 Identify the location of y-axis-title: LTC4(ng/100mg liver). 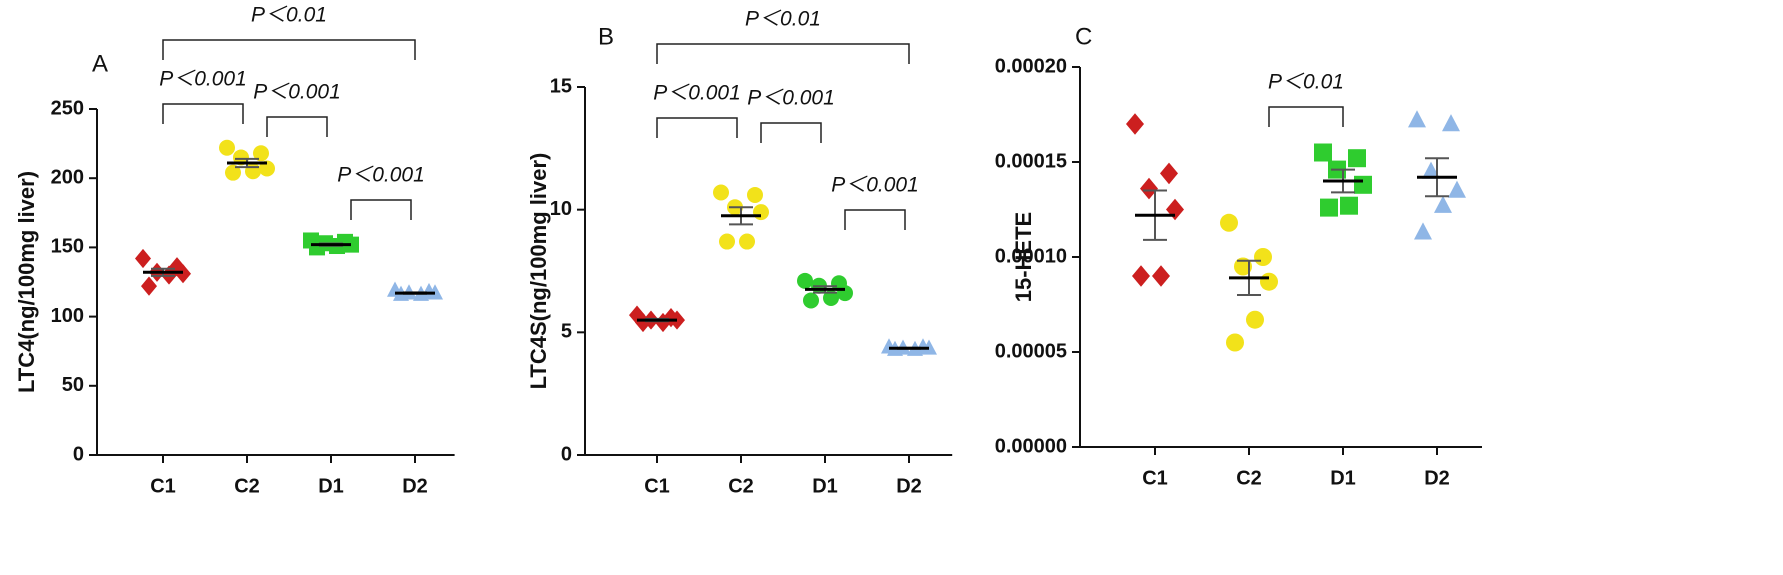
(26, 282).